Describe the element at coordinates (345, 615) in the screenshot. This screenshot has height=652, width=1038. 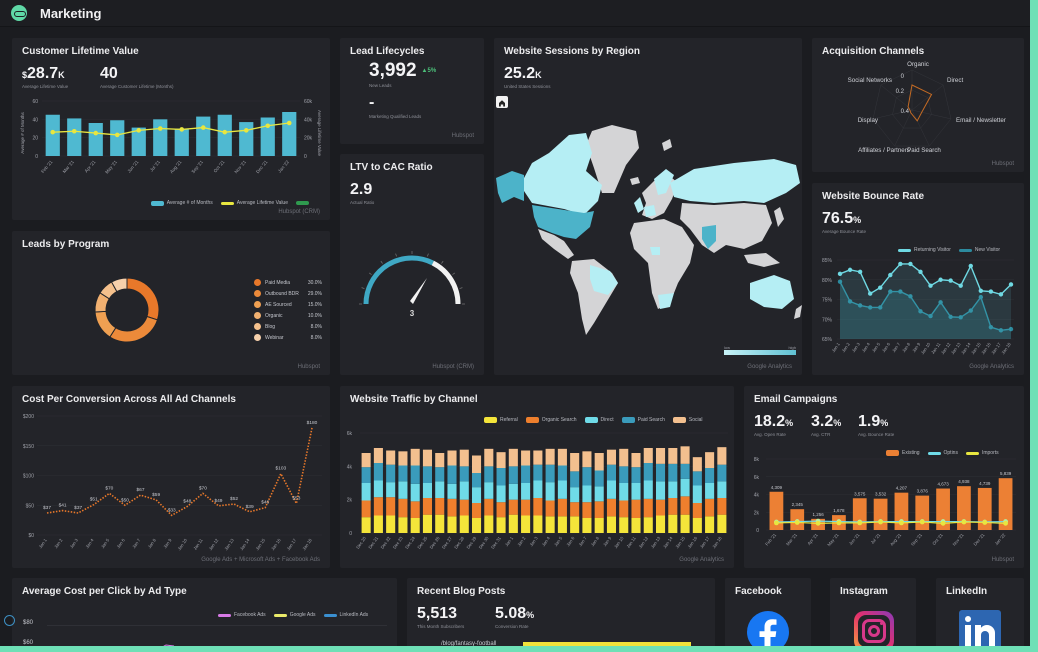
I see `legend-item: LinkedIn Ads` at that location.